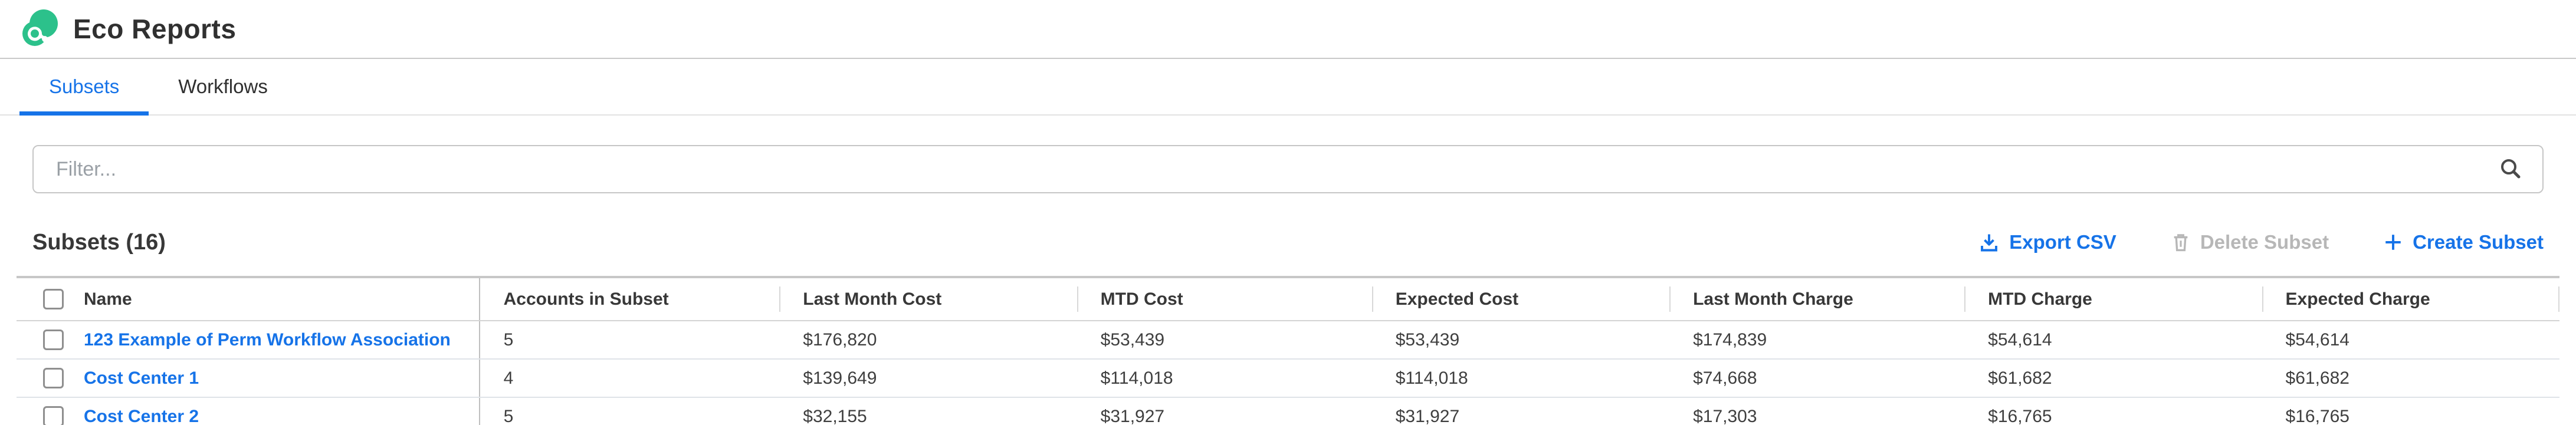 This screenshot has width=2576, height=425. I want to click on tab-subsets: Subsets, so click(84, 87).